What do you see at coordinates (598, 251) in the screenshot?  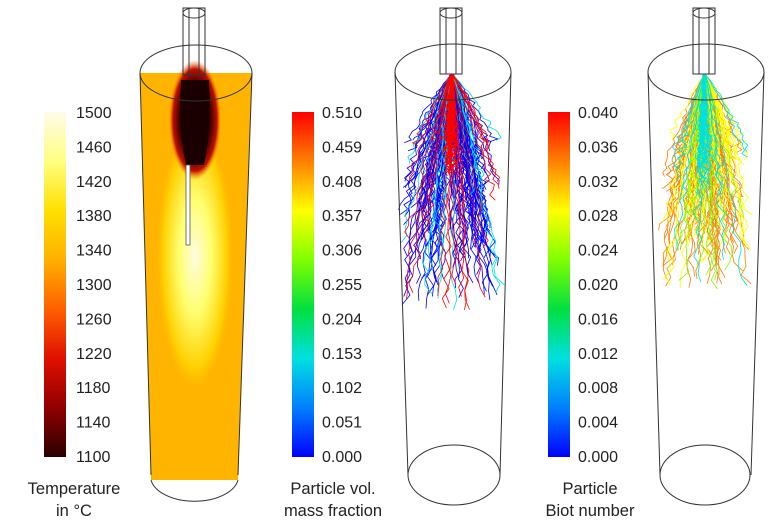 I see `colorbar-tick-label: 0.024` at bounding box center [598, 251].